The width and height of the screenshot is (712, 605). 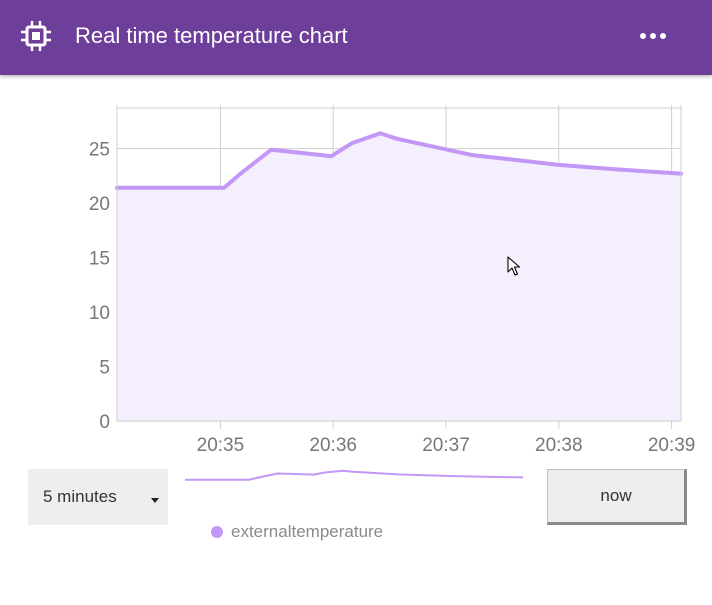 I want to click on y-tick-label: 25, so click(x=99, y=150).